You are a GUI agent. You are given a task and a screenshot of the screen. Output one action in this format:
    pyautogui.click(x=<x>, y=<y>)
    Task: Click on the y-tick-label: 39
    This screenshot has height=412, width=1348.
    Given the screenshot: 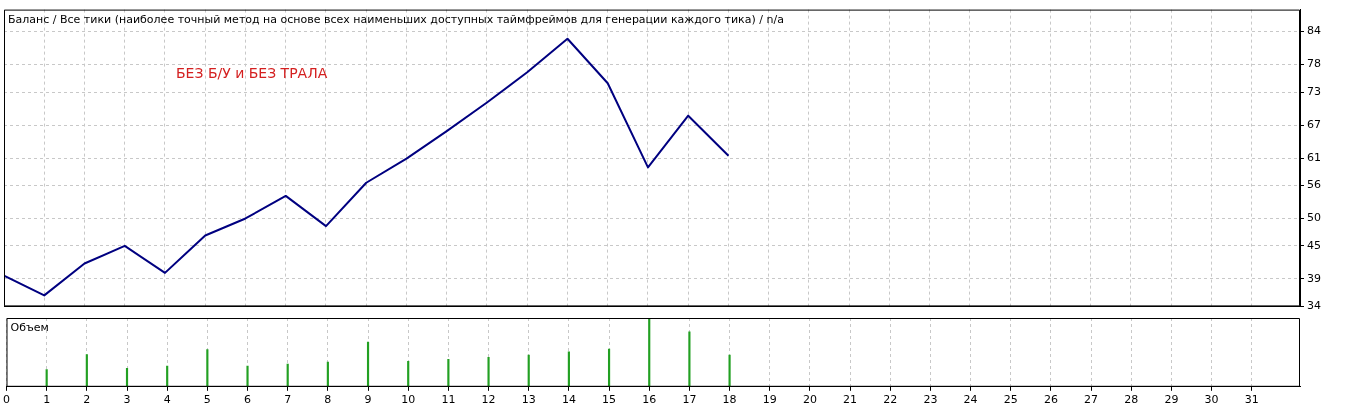 What is the action you would take?
    pyautogui.click(x=1314, y=278)
    